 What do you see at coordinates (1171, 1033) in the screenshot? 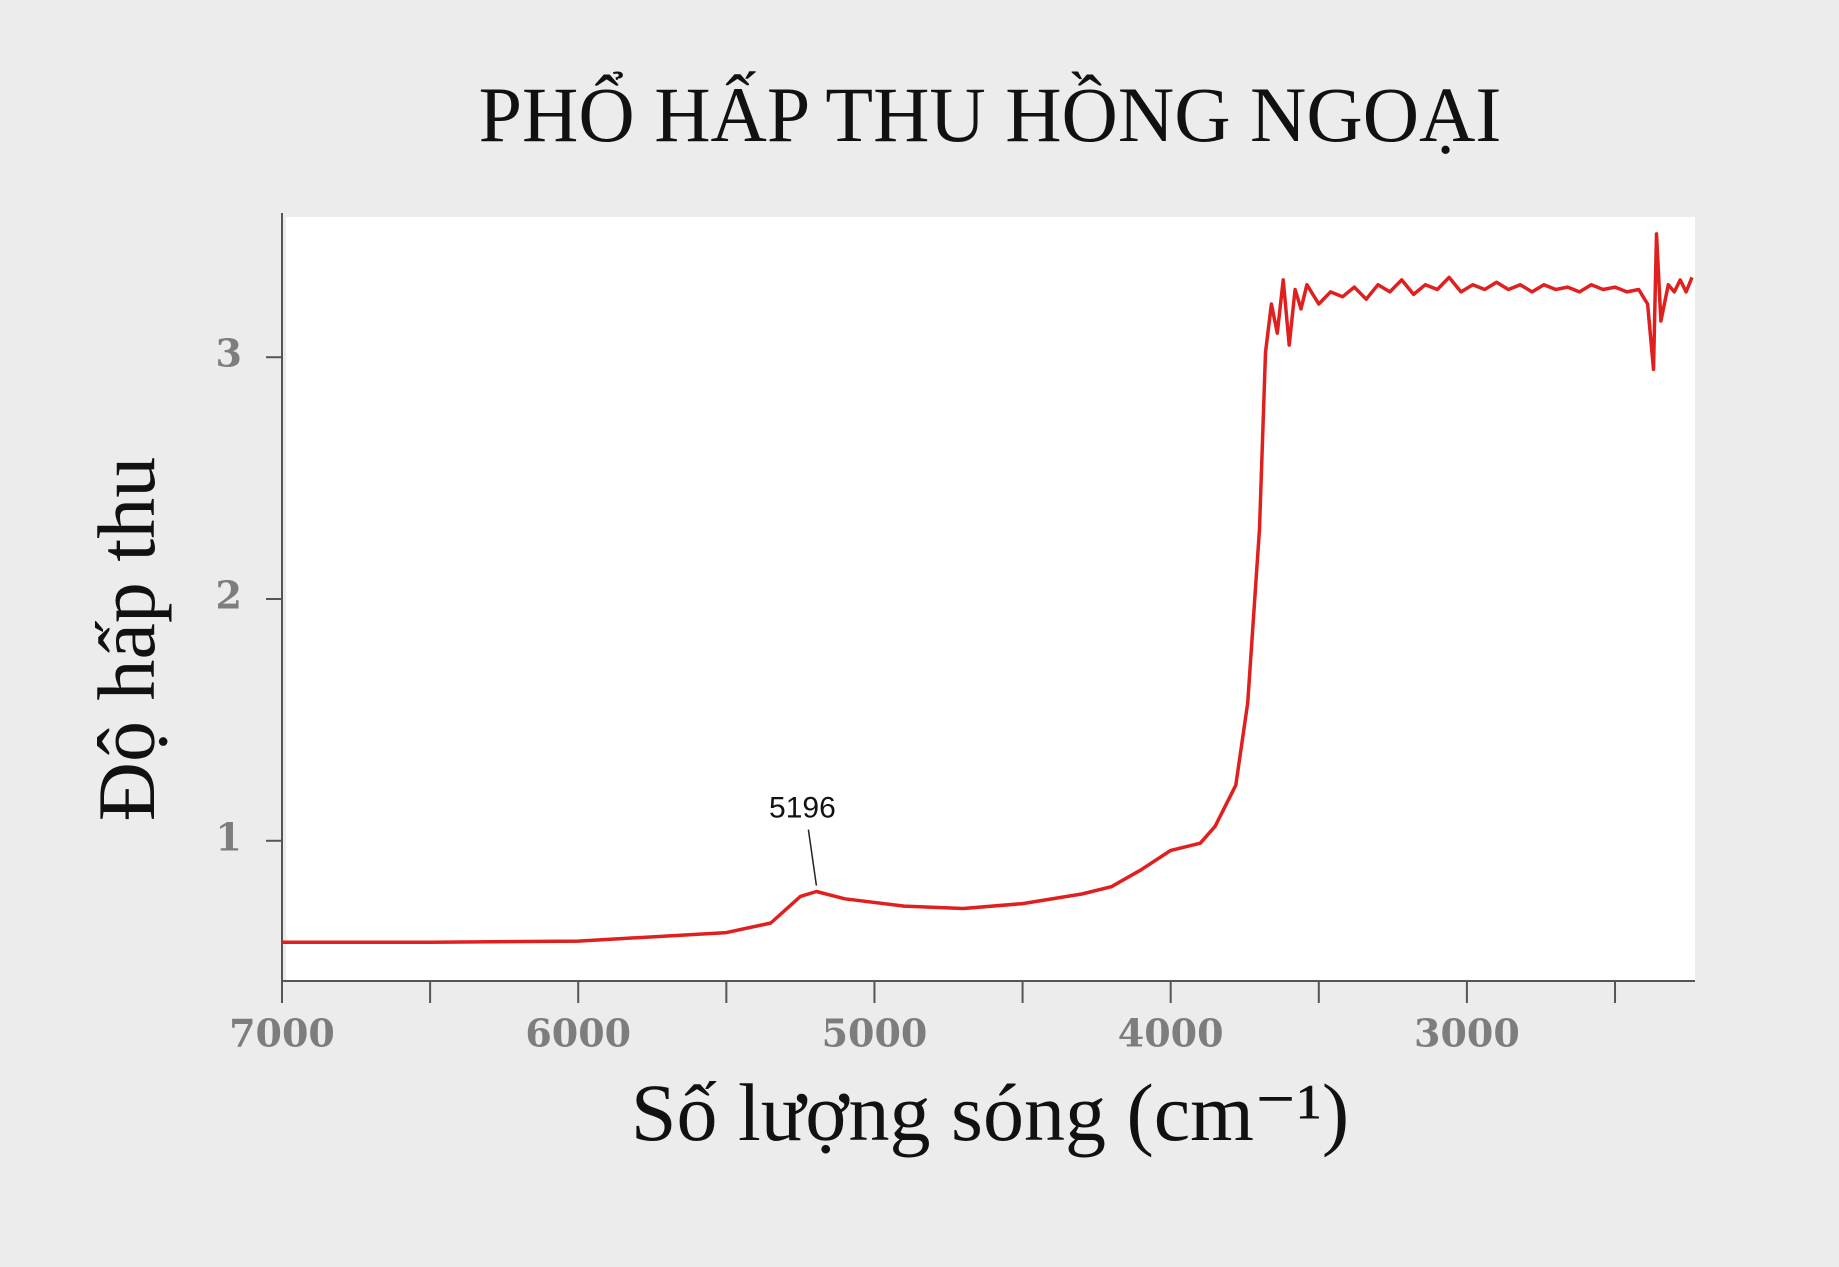
I see `x-tick-label: 4000` at bounding box center [1171, 1033].